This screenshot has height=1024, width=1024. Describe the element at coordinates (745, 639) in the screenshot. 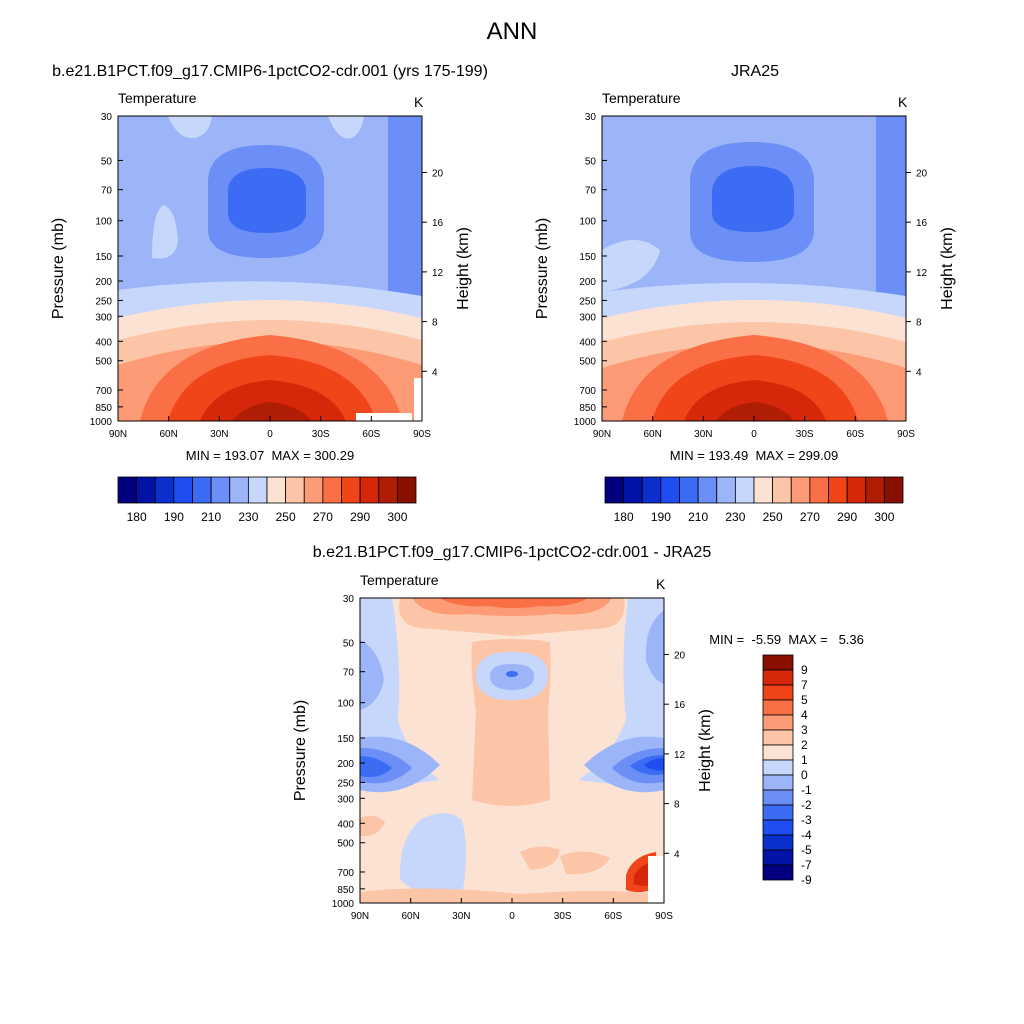

I see `panel3-min: MIN = -5.59` at that location.